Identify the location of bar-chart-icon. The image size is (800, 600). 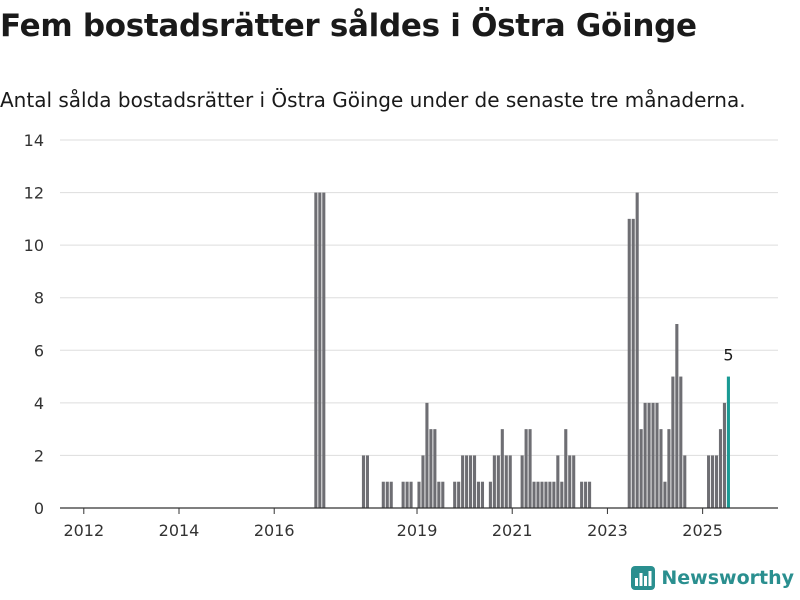
(643, 578).